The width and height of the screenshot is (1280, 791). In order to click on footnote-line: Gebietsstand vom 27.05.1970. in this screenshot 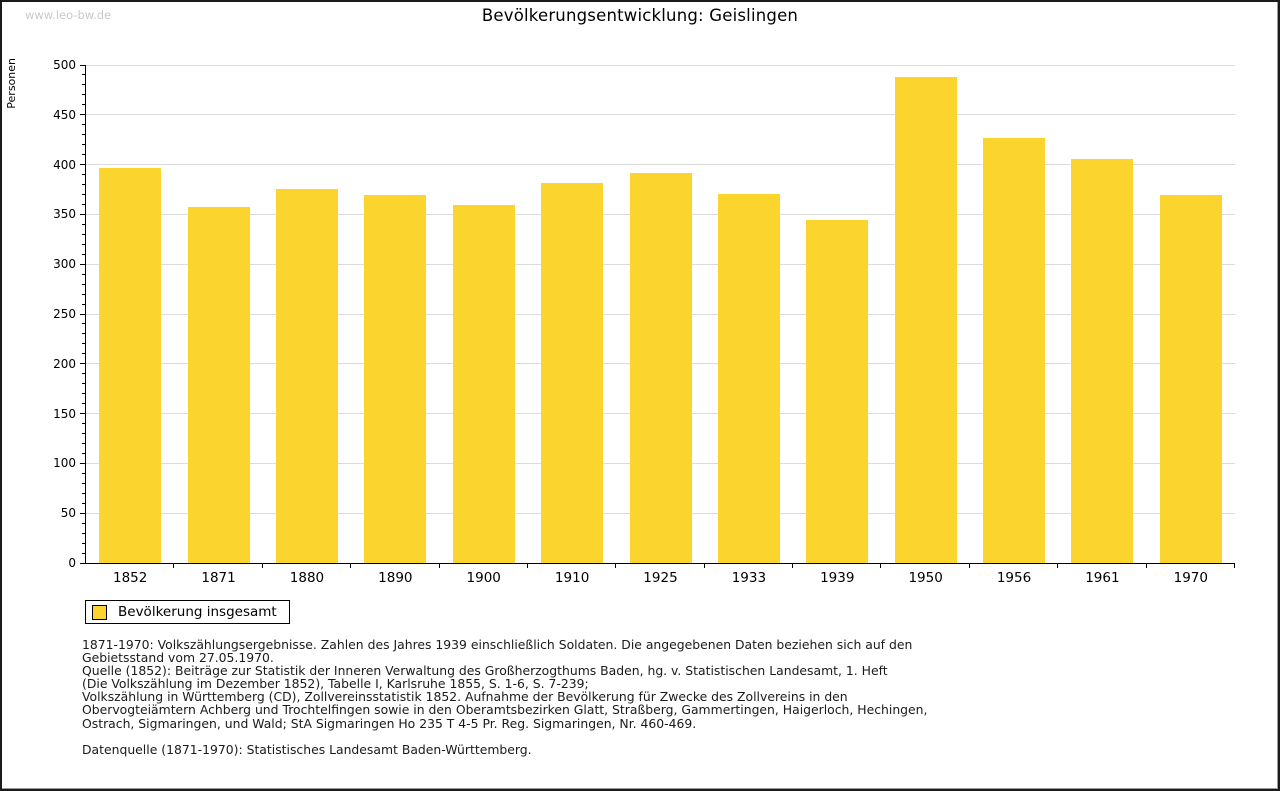, I will do `click(178, 658)`.